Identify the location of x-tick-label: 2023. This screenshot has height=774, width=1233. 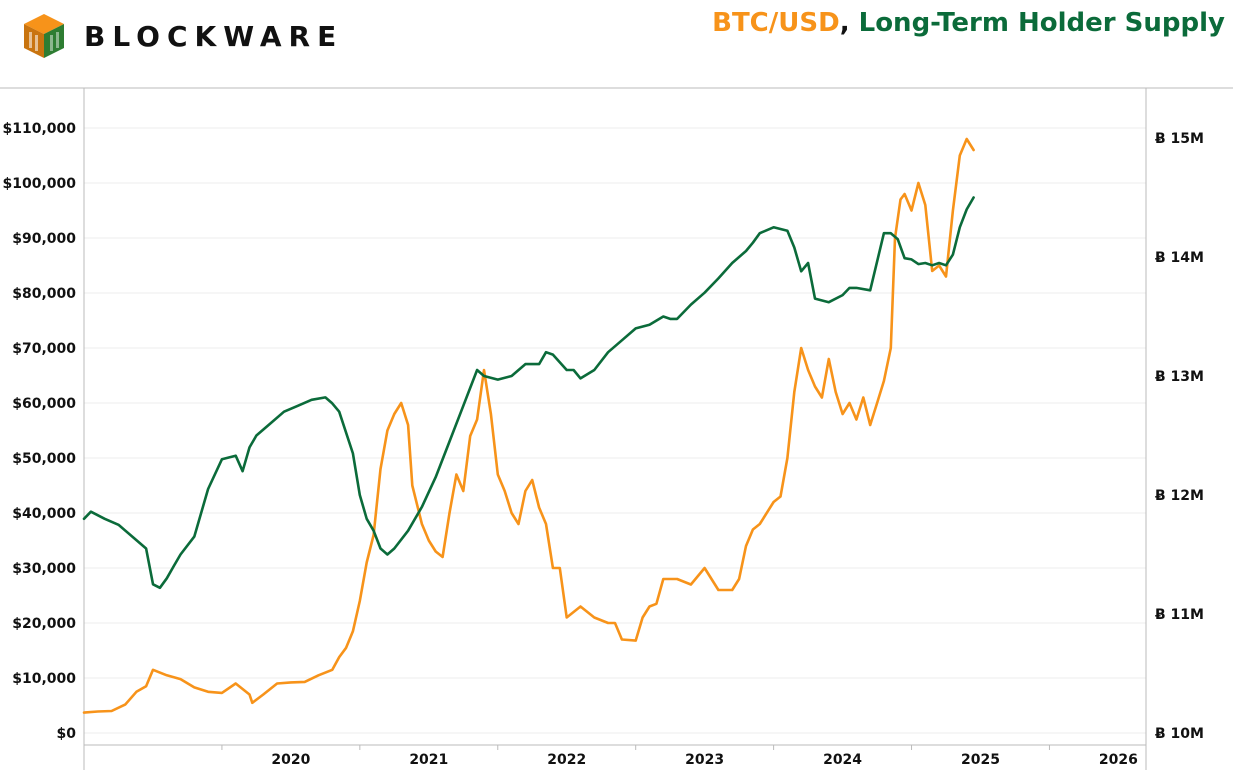
(704, 760).